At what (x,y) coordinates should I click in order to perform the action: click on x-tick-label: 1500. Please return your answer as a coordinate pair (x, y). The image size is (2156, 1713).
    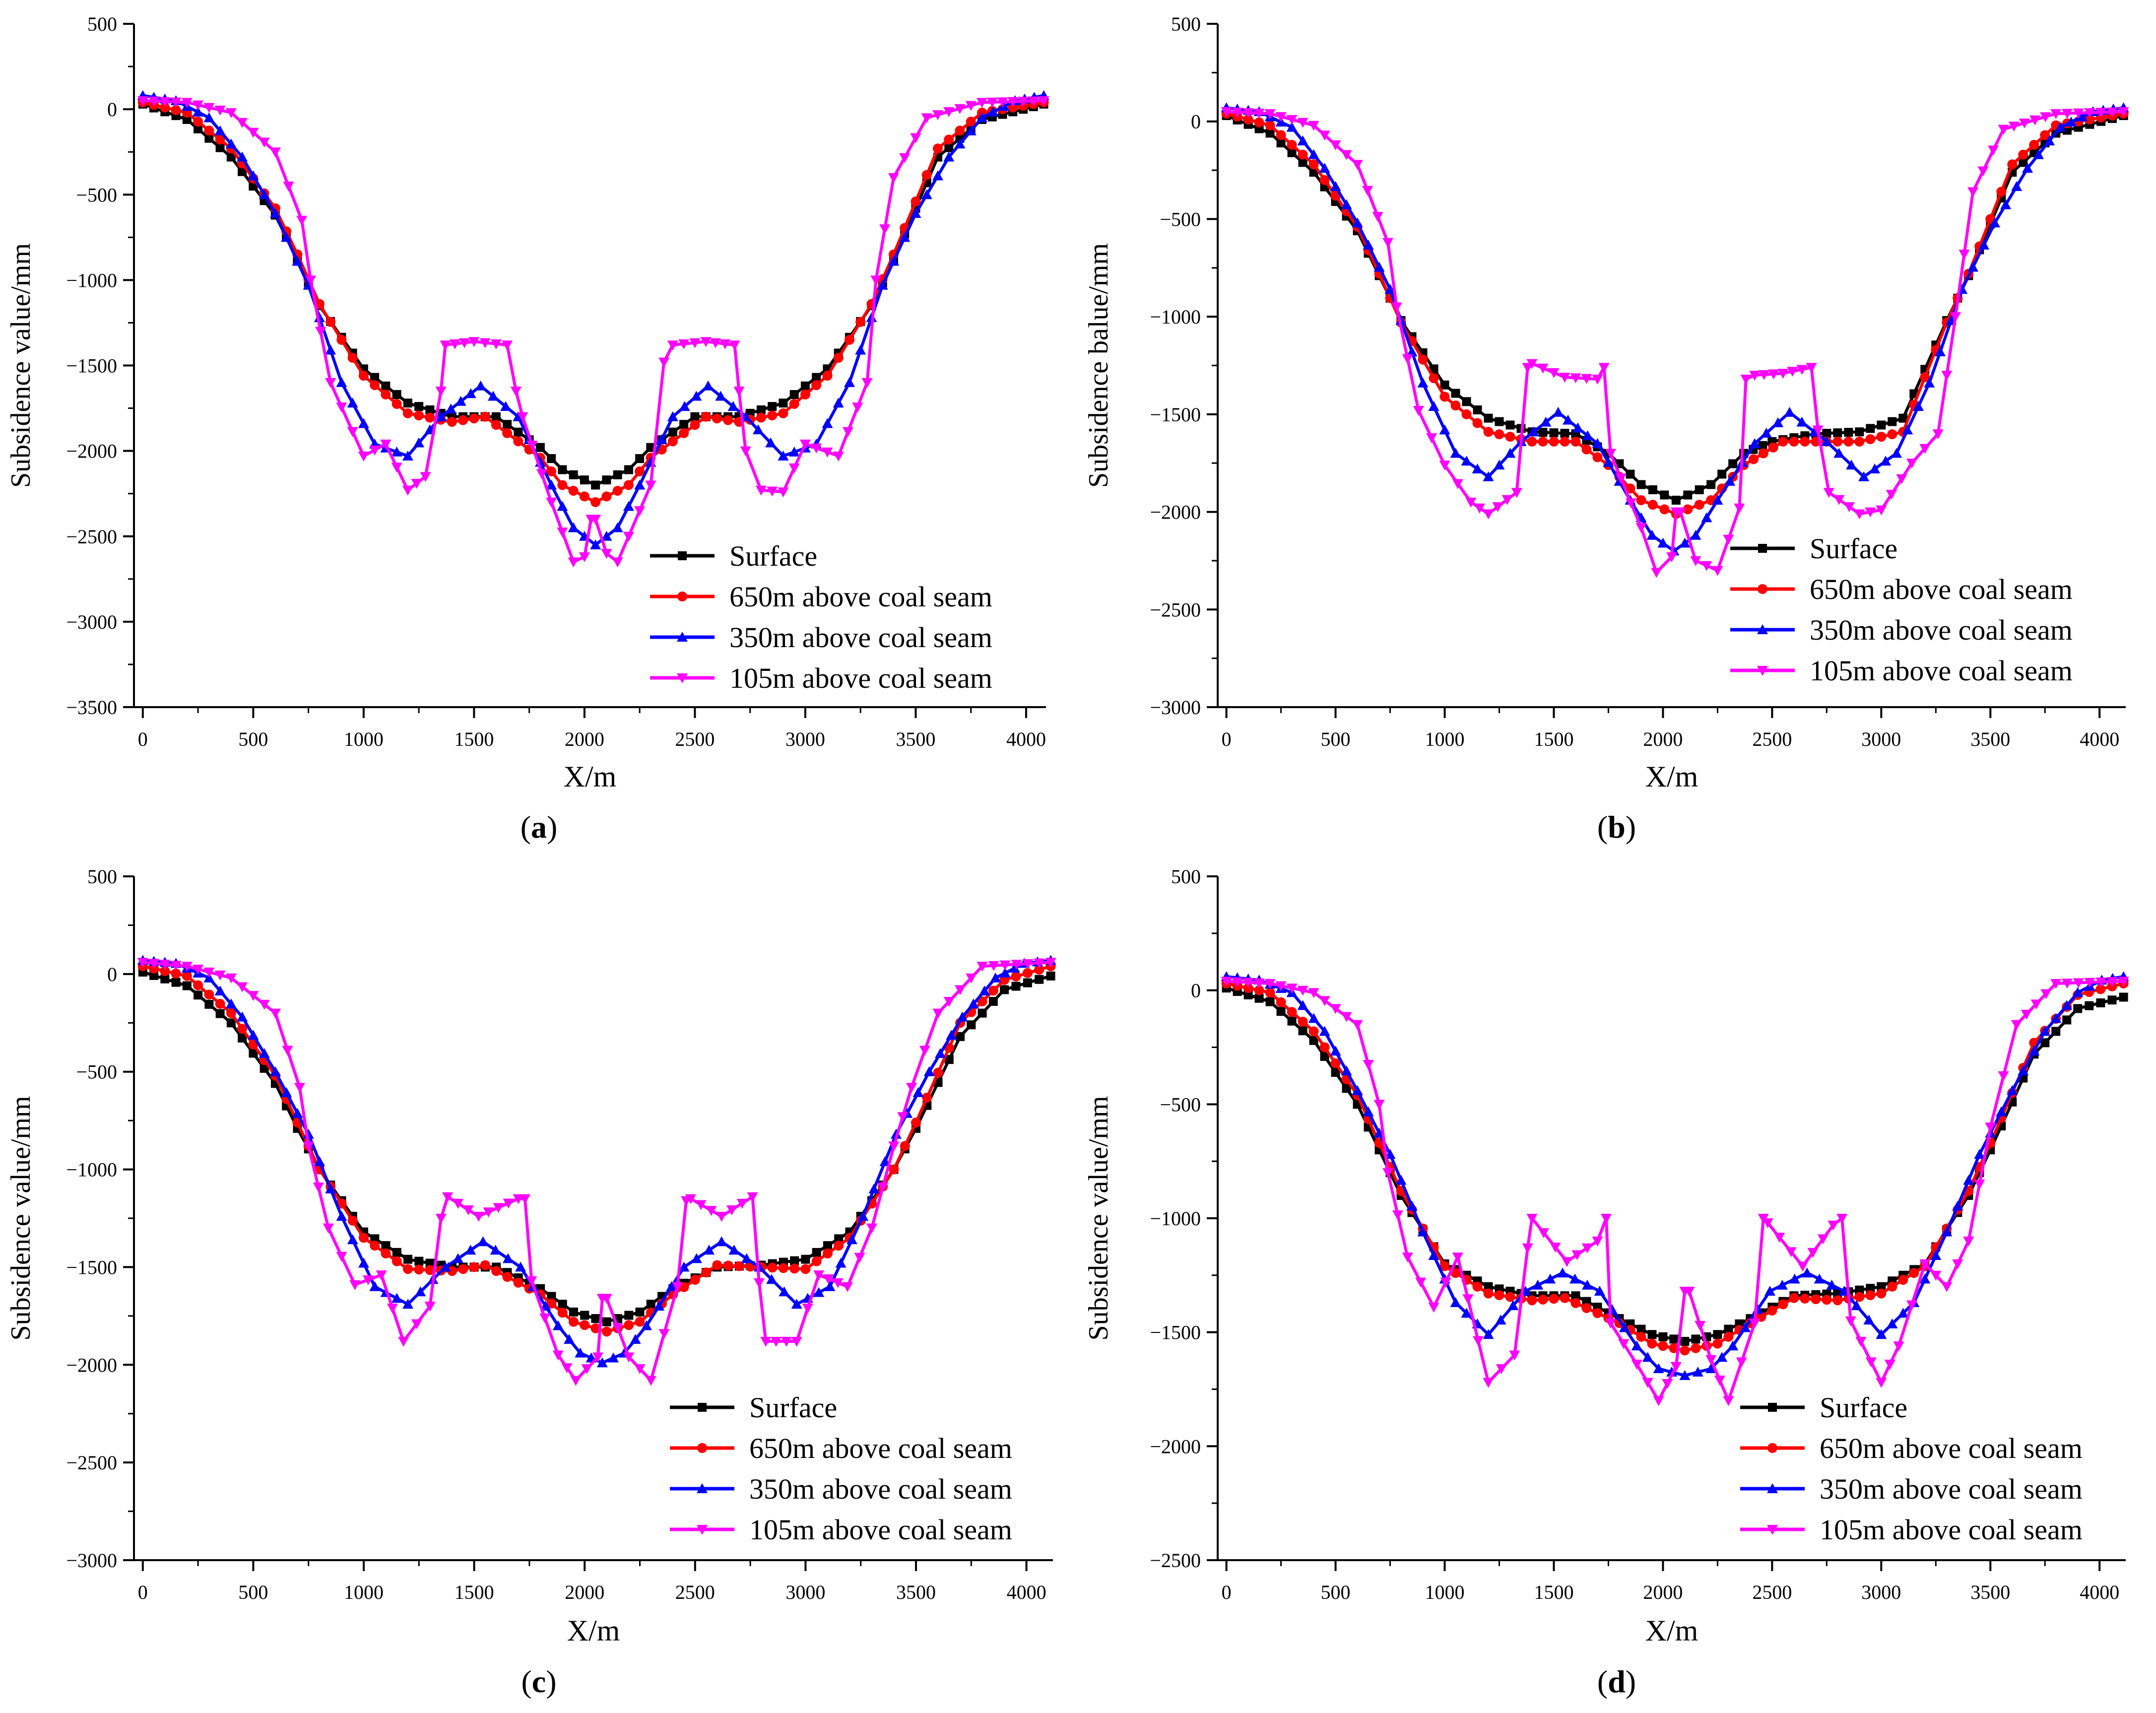
    Looking at the image, I should click on (1553, 1592).